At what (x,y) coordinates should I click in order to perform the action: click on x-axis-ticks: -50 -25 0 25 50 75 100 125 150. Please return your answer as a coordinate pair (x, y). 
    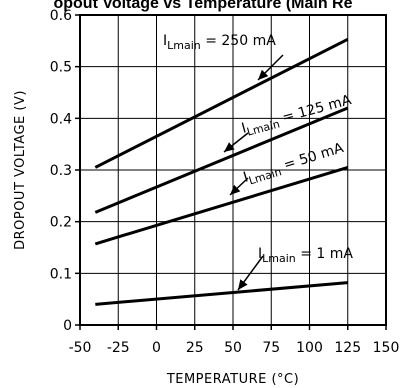
    Looking at the image, I should click on (234, 340).